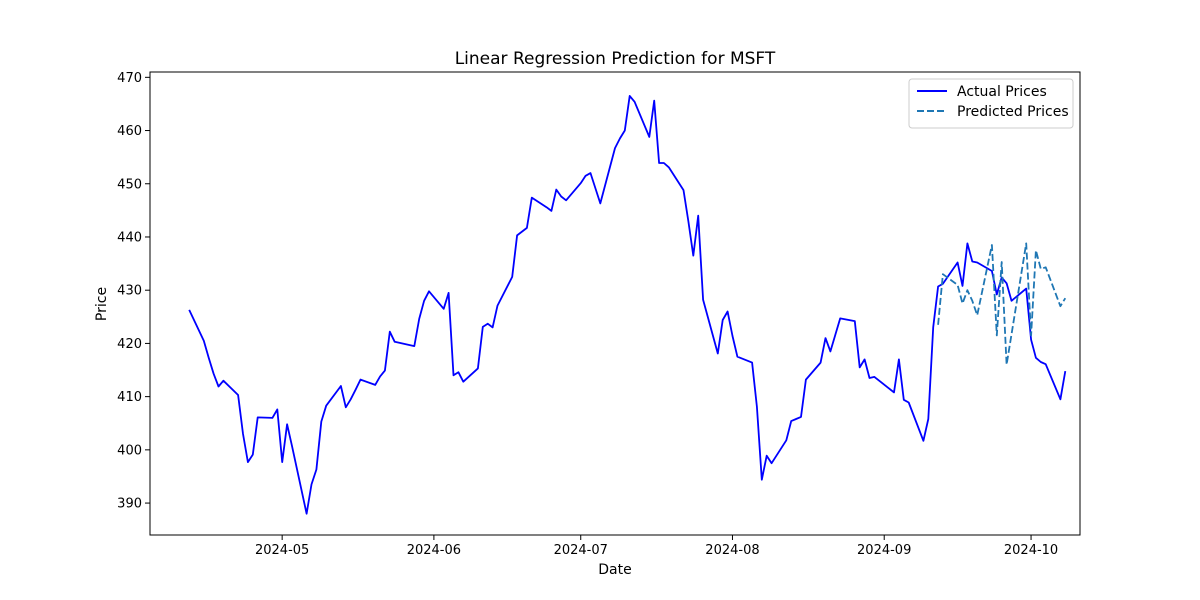 The height and width of the screenshot is (600, 1200). What do you see at coordinates (1013, 112) in the screenshot?
I see `legend-label-predicted-prices: Predicted Prices` at bounding box center [1013, 112].